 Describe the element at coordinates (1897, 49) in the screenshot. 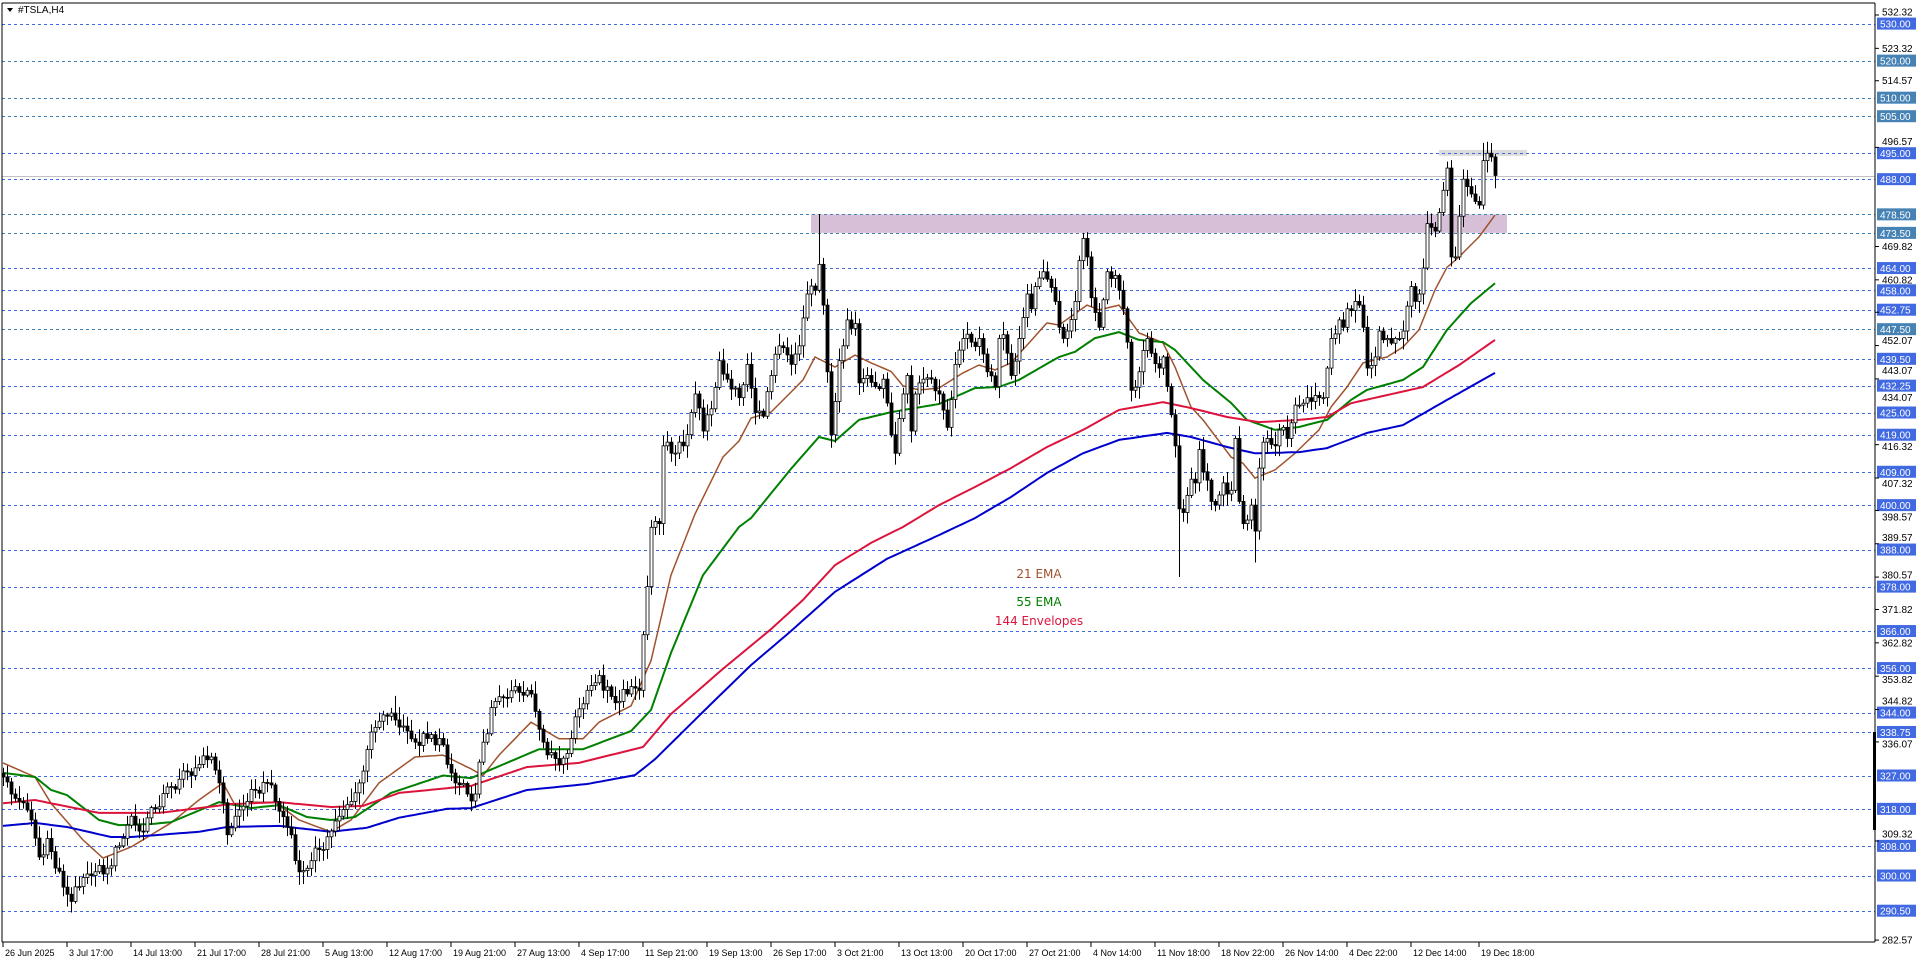

I see `price-tick-label: 523.32` at that location.